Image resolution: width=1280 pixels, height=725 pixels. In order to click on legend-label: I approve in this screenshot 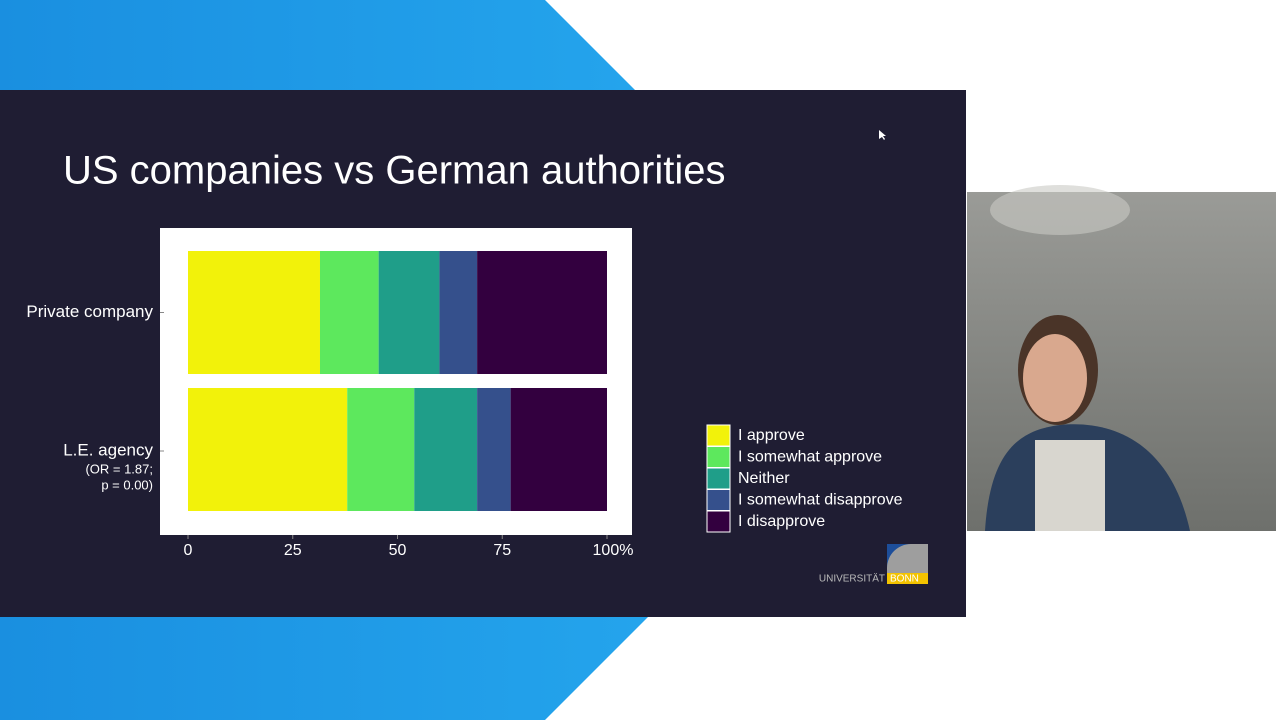, I will do `click(771, 435)`.